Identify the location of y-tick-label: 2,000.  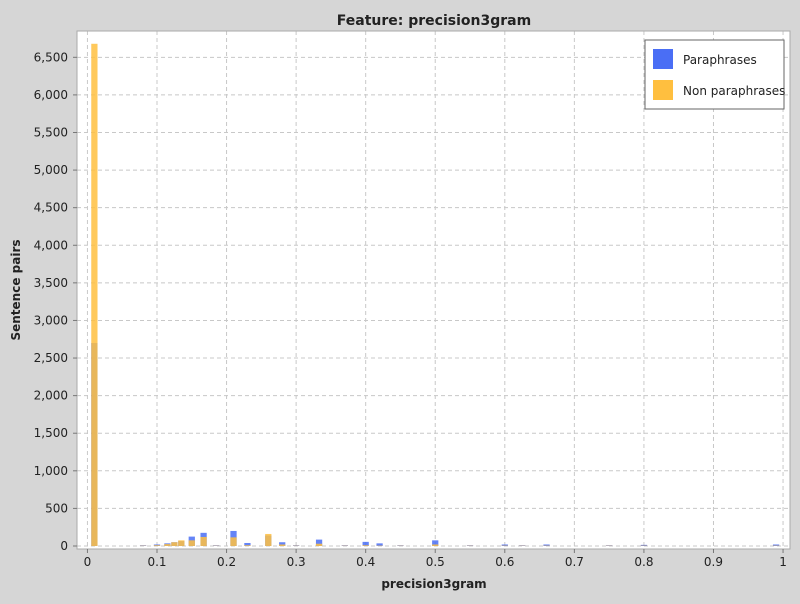
(51, 396).